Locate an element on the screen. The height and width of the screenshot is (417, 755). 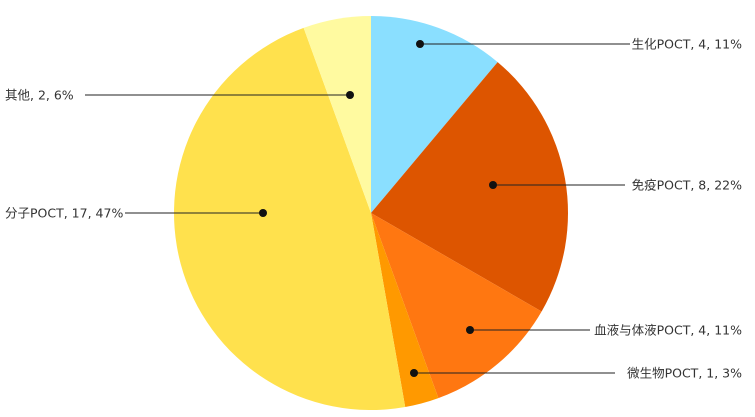
slice-label: 其他, 2, 6% is located at coordinates (39, 95).